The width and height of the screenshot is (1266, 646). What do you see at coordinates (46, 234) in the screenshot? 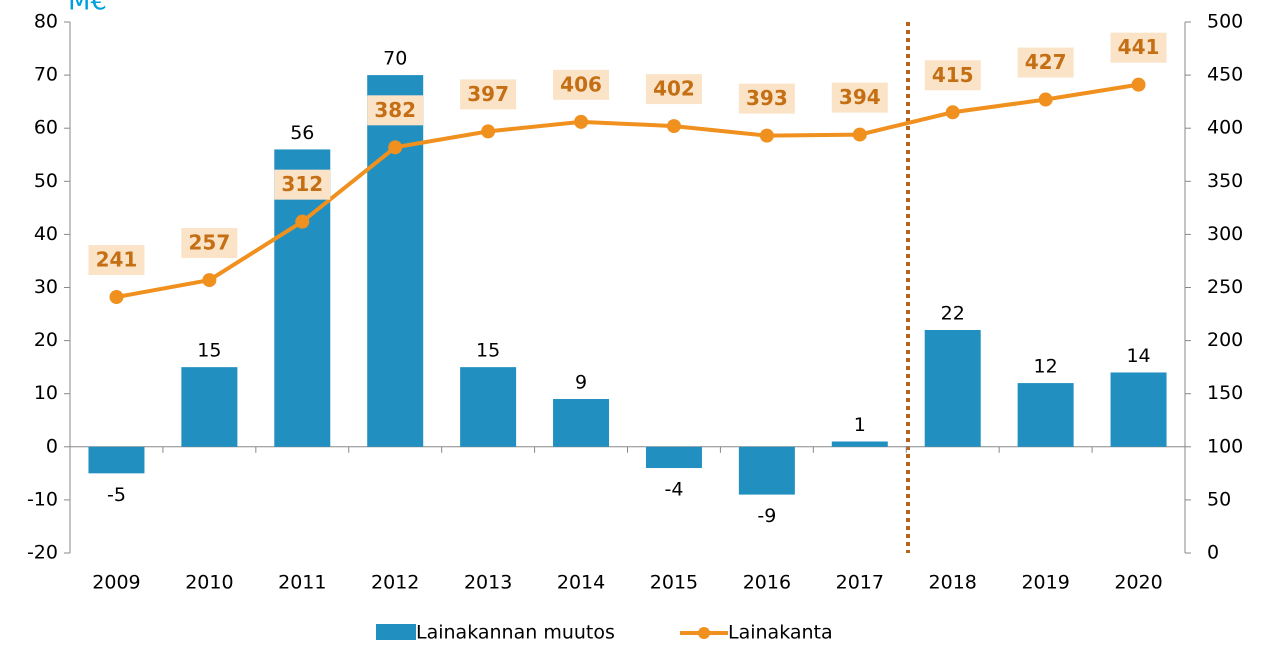
I see `y-tick-label: 40` at bounding box center [46, 234].